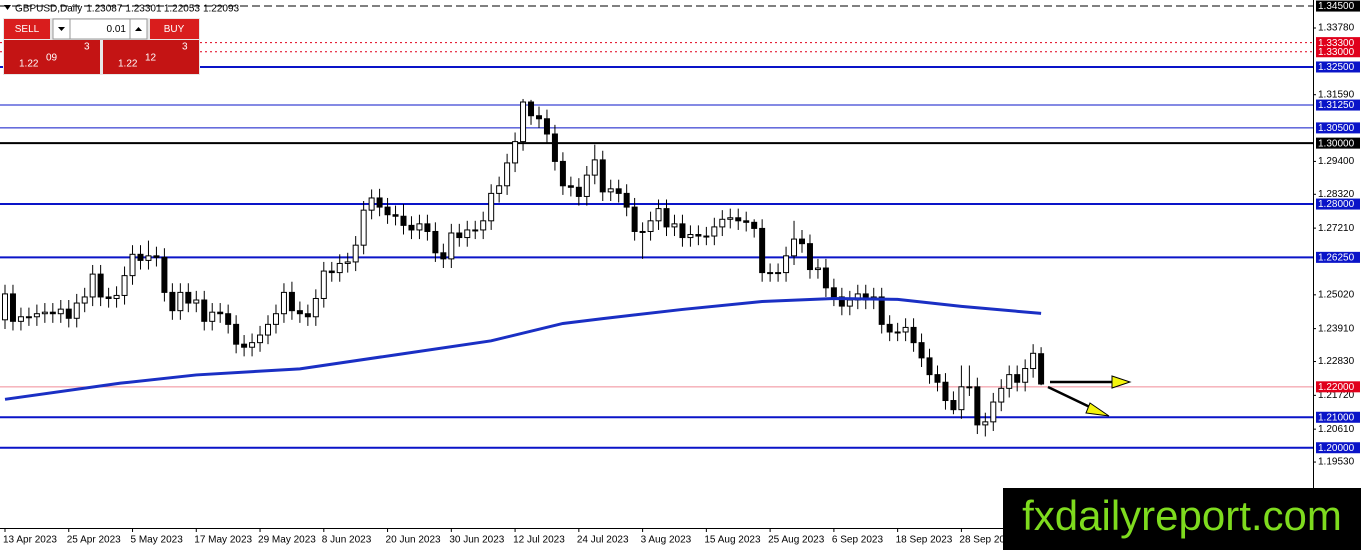  Describe the element at coordinates (1121, 382) in the screenshot. I see `arrow-head` at that location.